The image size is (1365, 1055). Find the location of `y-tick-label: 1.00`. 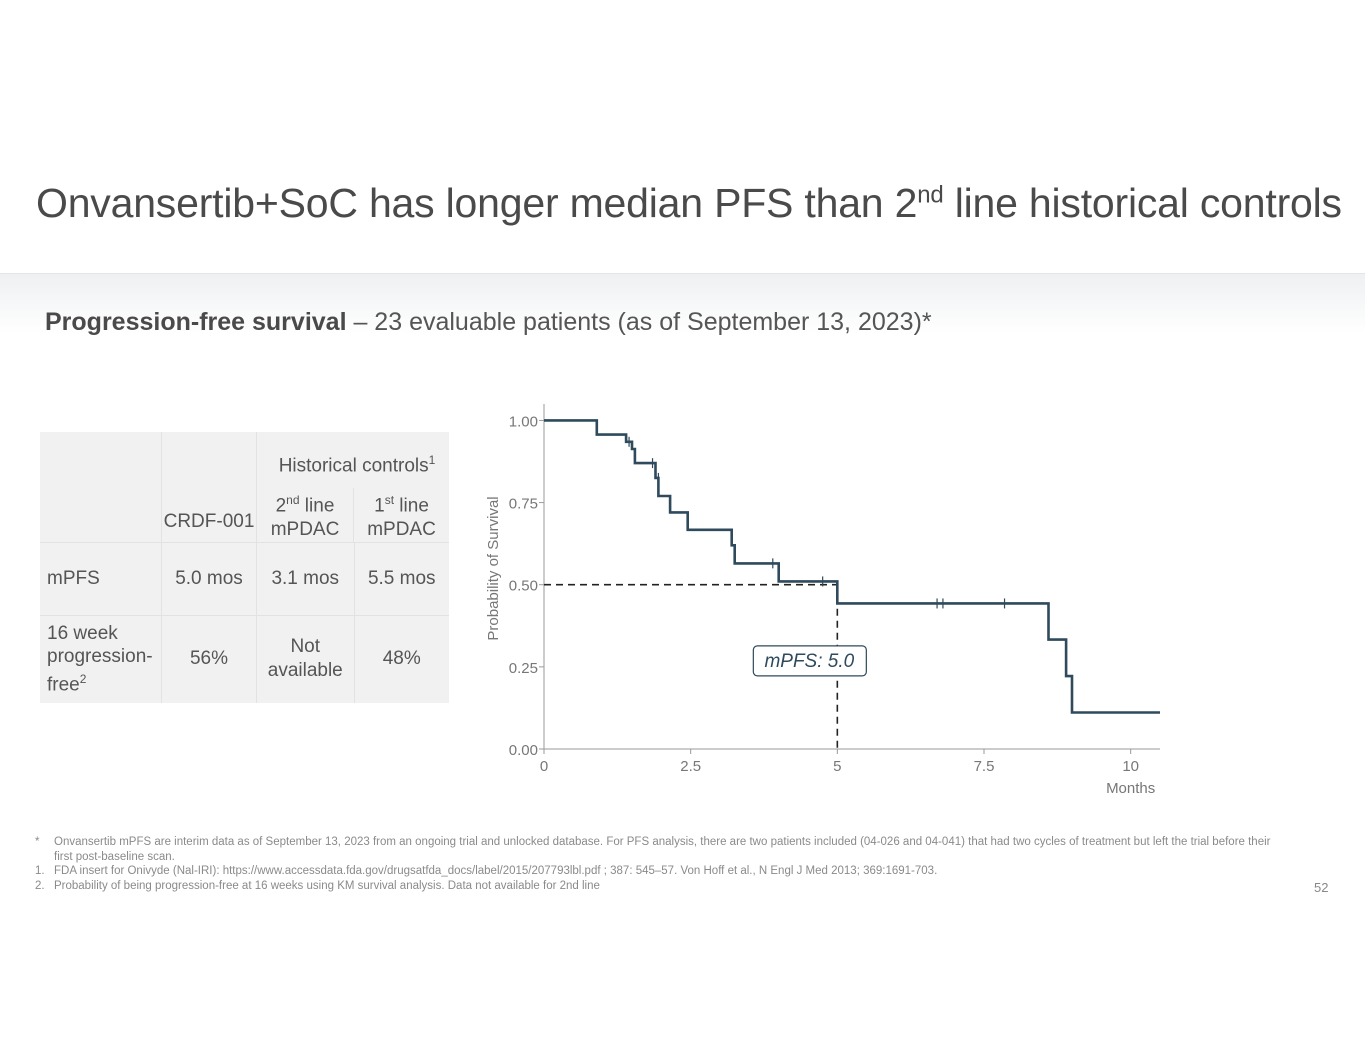

y-tick-label: 1.00 is located at coordinates (523, 421).